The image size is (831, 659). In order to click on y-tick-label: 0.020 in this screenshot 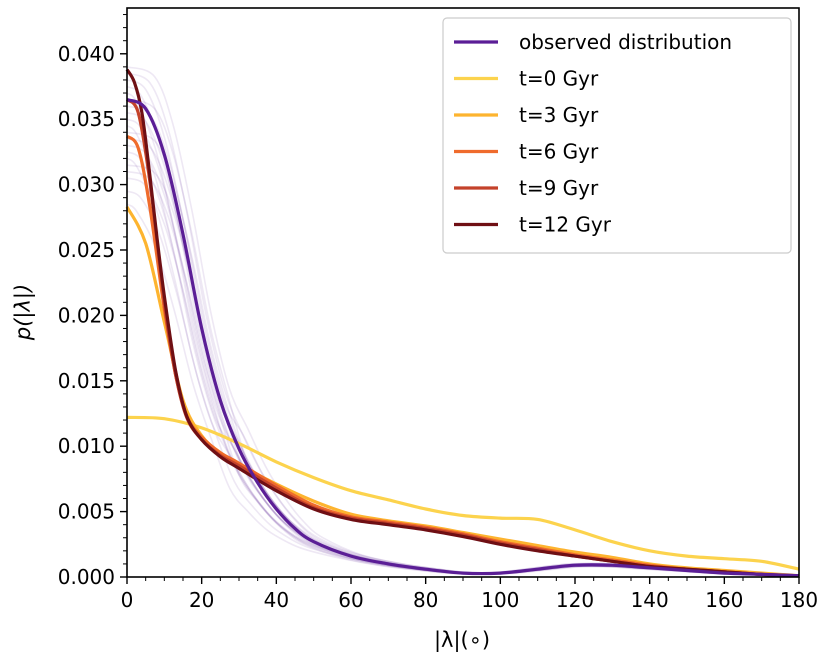, I will do `click(86, 315)`.